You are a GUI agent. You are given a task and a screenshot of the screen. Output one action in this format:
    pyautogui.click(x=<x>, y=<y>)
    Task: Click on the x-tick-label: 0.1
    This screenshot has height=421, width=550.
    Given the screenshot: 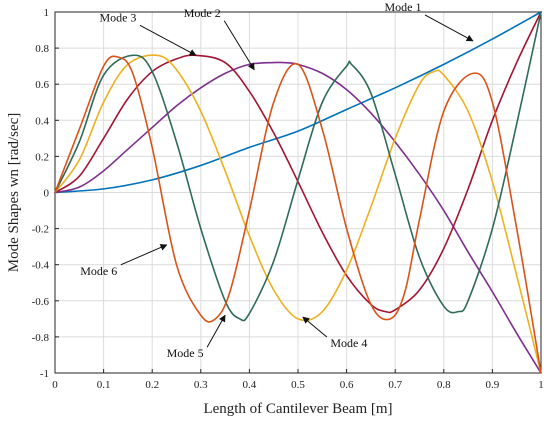 What is the action you would take?
    pyautogui.click(x=104, y=385)
    